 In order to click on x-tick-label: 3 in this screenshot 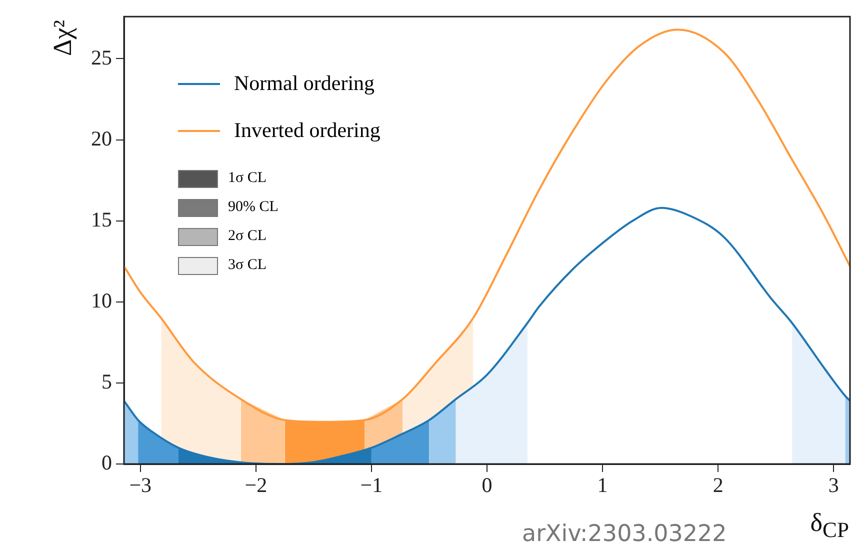, I will do `click(833, 485)`.